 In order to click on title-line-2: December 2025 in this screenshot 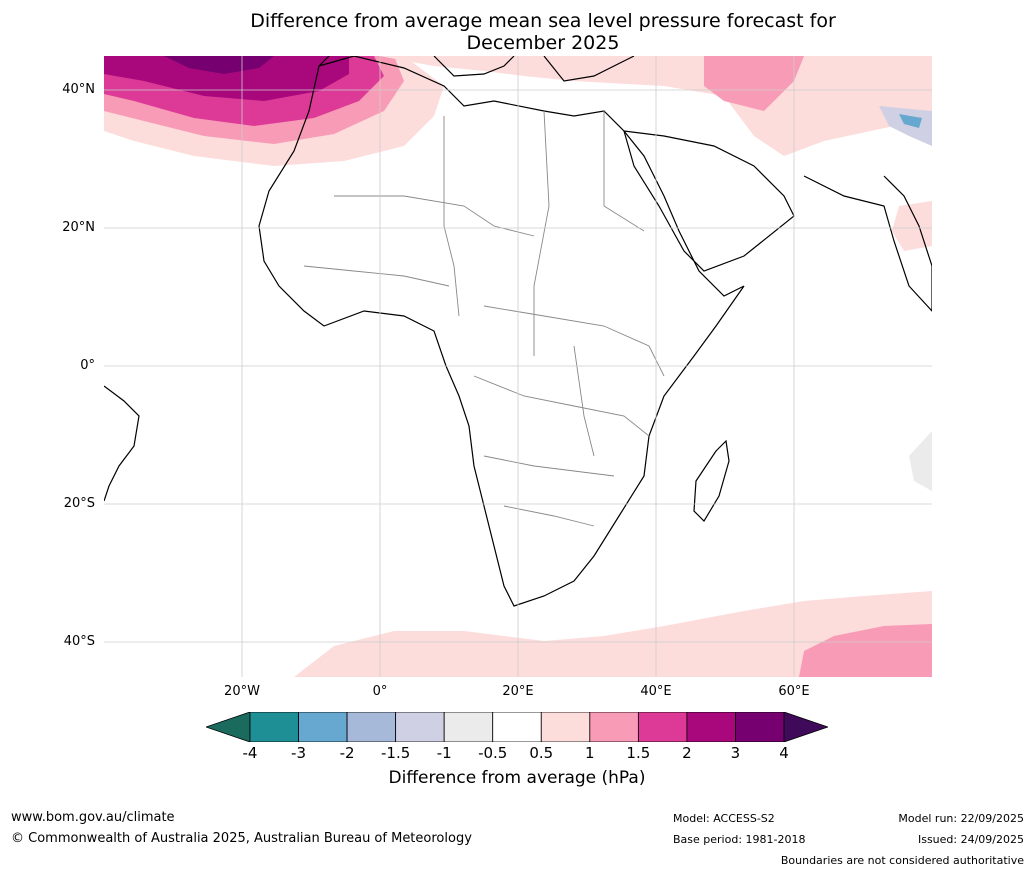, I will do `click(543, 43)`.